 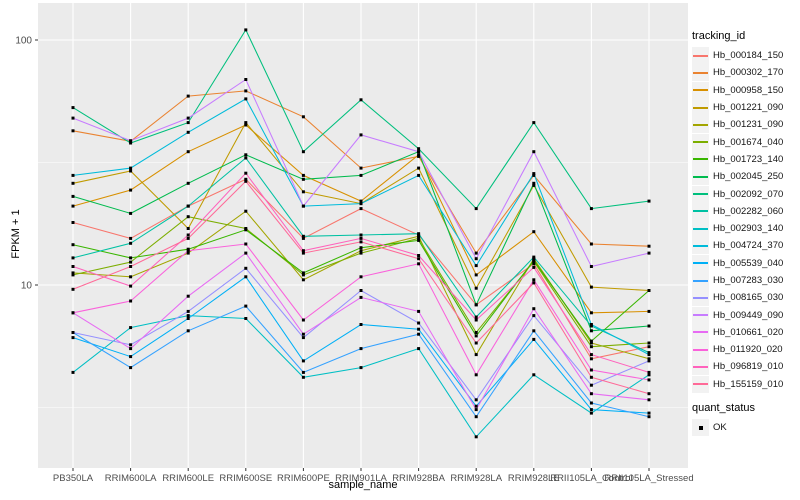 I want to click on x-tick-label: PB350LA, so click(x=73, y=478).